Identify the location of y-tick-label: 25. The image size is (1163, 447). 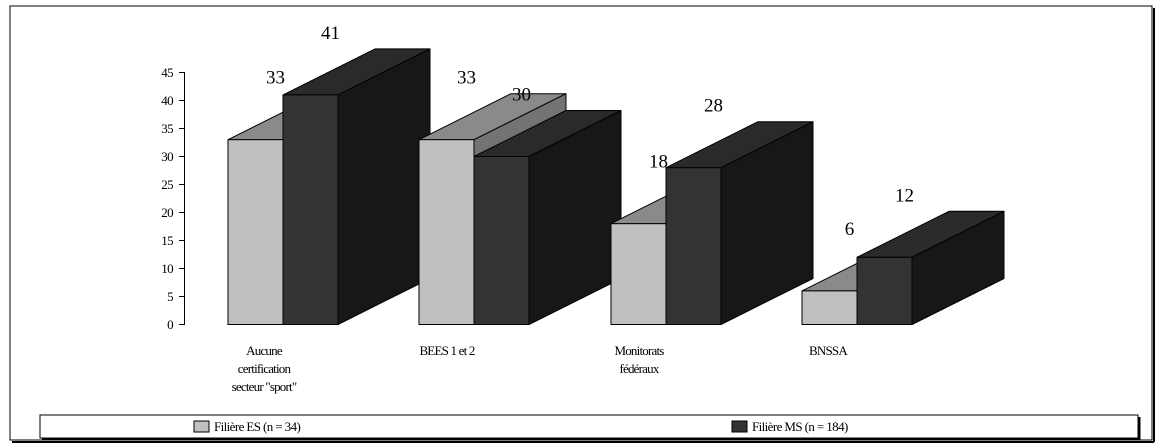
(167, 184).